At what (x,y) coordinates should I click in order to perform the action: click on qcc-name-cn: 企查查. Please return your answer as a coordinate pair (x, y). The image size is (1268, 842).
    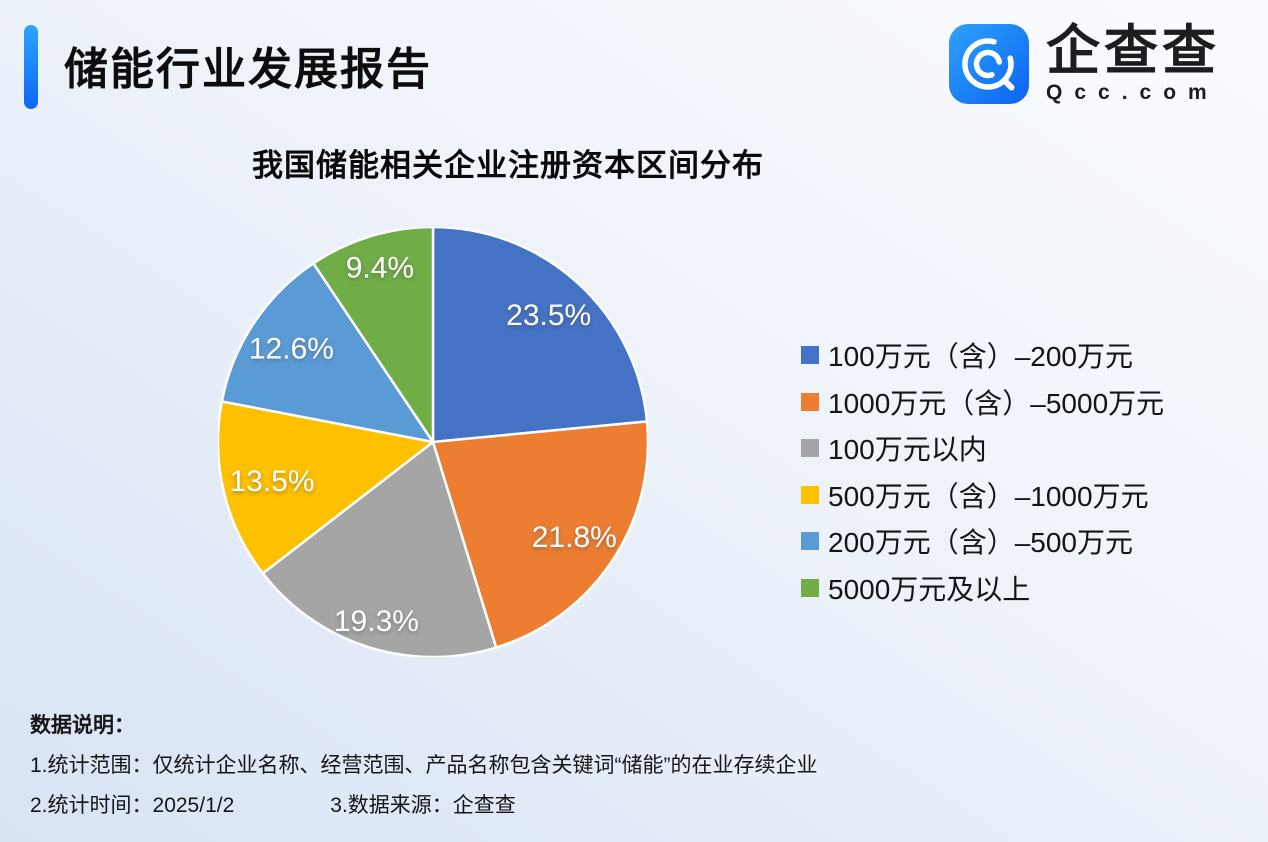
    Looking at the image, I should click on (1133, 50).